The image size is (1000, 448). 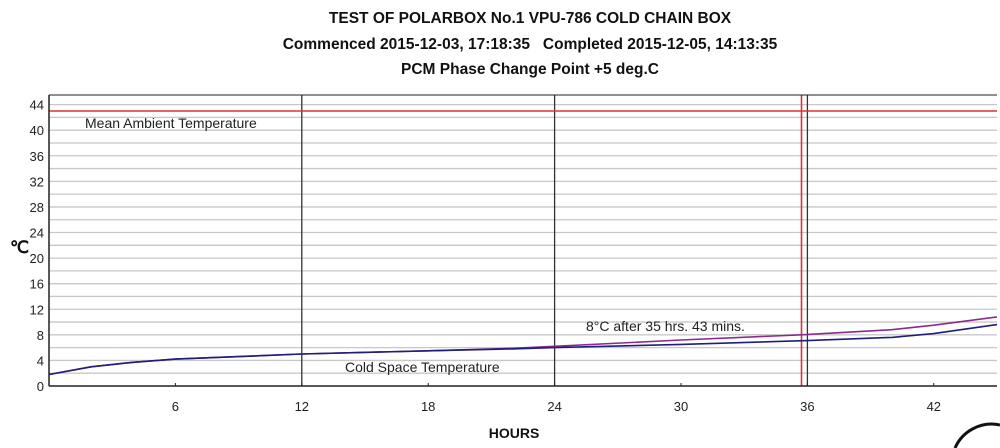 I want to click on y-tick-label: 12, so click(x=37, y=309).